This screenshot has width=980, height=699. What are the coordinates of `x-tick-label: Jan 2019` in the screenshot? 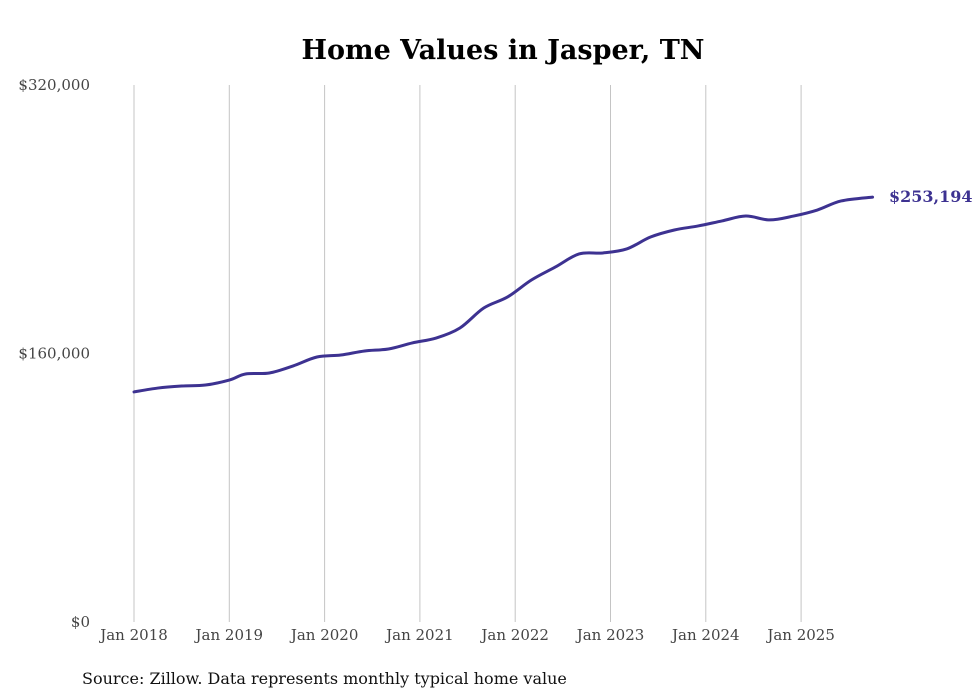 It's located at (229, 635).